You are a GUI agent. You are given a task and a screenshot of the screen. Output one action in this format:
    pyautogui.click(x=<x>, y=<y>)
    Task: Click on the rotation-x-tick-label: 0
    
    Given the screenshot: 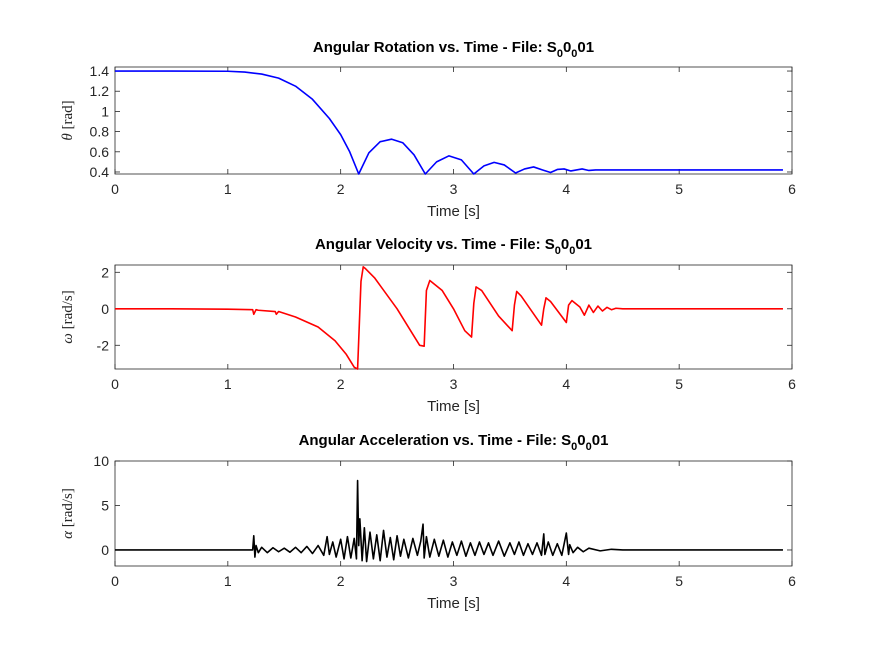 What is the action you would take?
    pyautogui.click(x=115, y=189)
    